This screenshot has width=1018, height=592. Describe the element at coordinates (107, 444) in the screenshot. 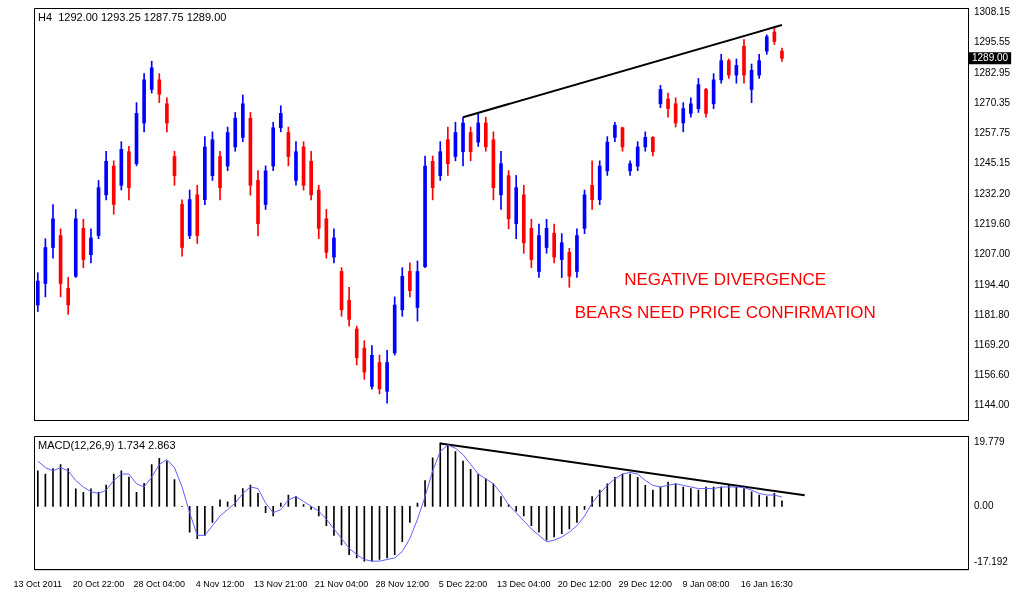

I see `chart-title: MACD(12,26,9) 1.734 2.863` at that location.